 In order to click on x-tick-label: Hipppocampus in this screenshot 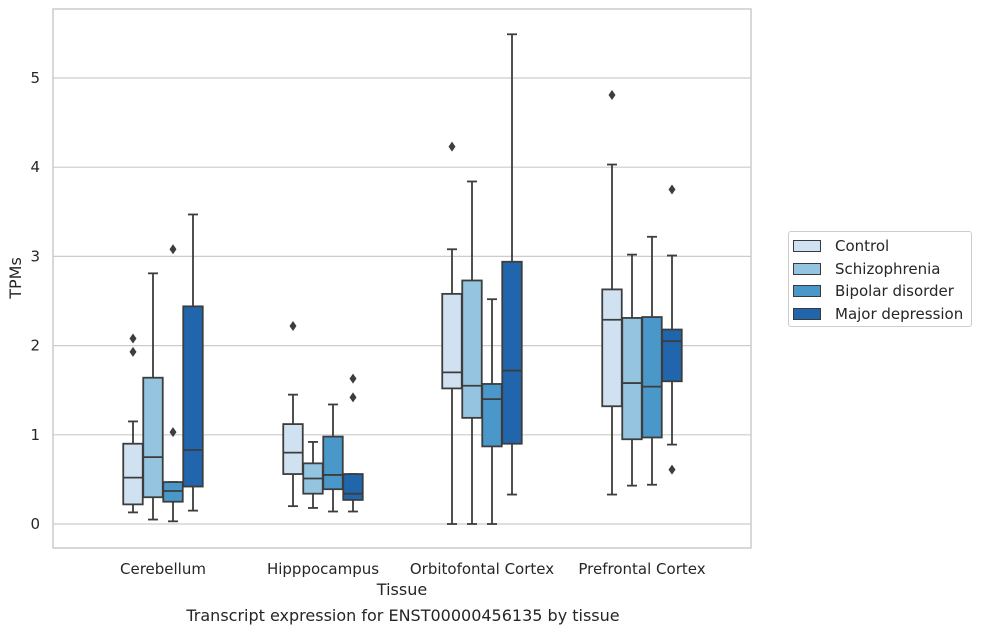, I will do `click(323, 569)`.